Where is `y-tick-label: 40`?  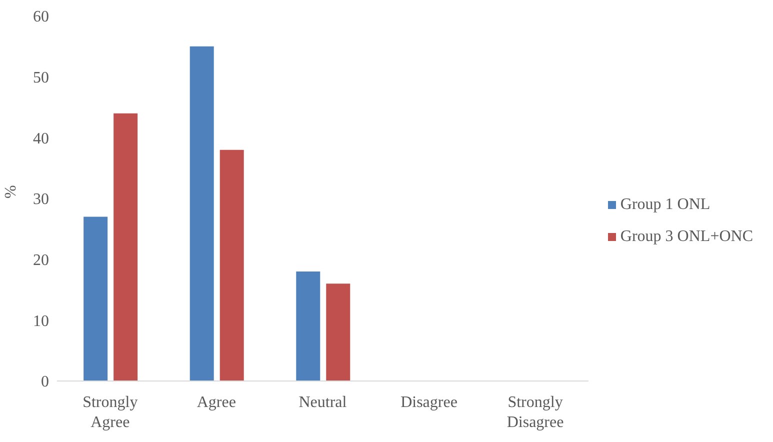
y-tick-label: 40 is located at coordinates (41, 139).